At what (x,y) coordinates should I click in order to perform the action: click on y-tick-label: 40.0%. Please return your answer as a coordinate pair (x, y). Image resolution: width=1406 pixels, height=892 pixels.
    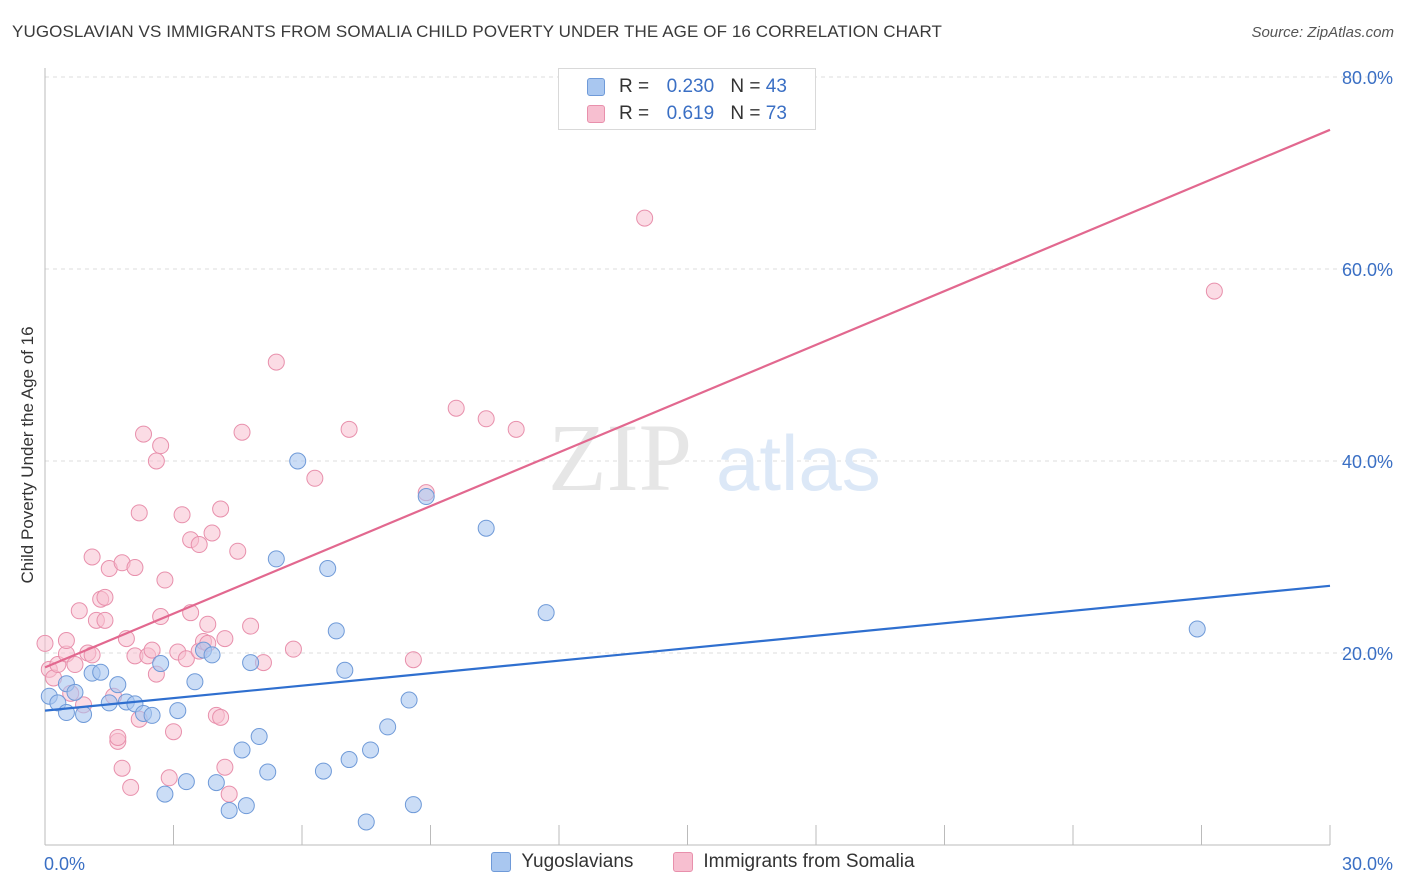
    Looking at the image, I should click on (1367, 462).